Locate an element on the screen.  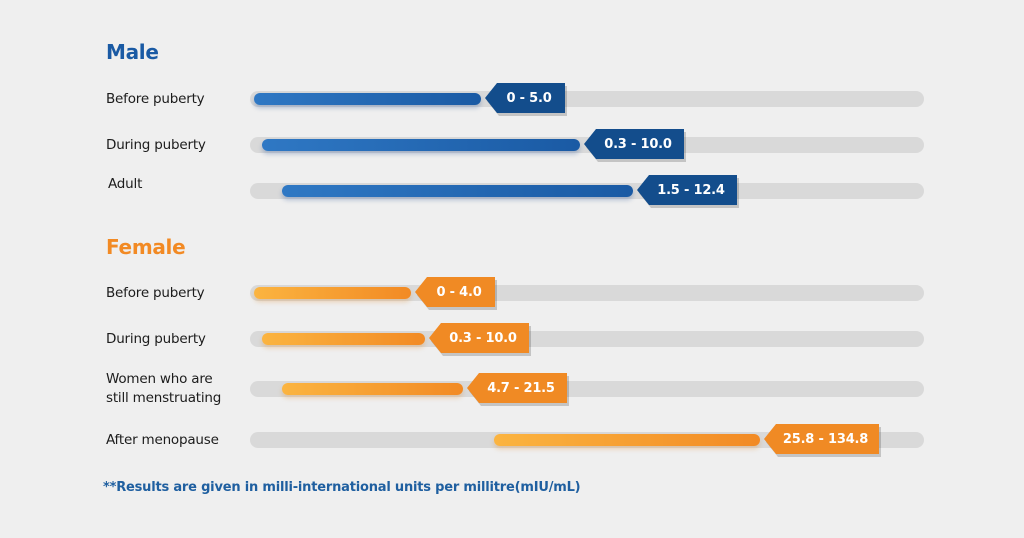
male-range-tag: 0.3 - 10.0 is located at coordinates (634, 144).